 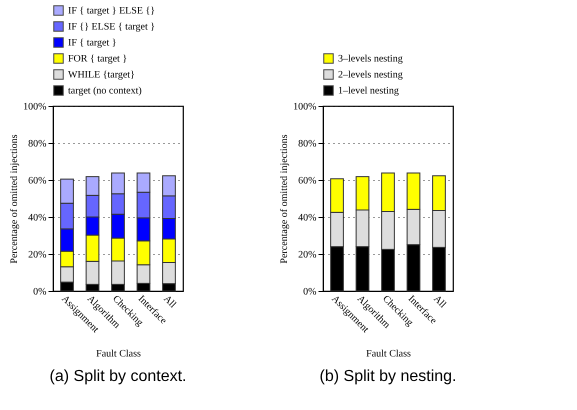 I want to click on legend-label: 1–level nesting, so click(x=368, y=91).